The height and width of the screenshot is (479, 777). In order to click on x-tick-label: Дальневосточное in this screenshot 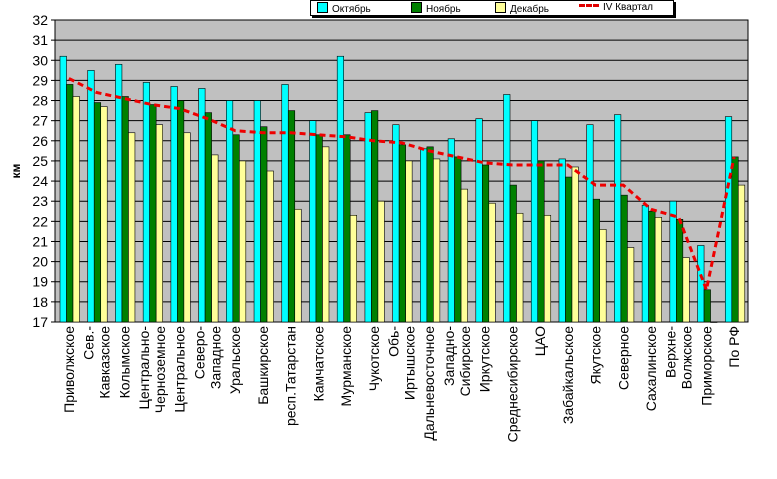, I will do `click(429, 383)`.